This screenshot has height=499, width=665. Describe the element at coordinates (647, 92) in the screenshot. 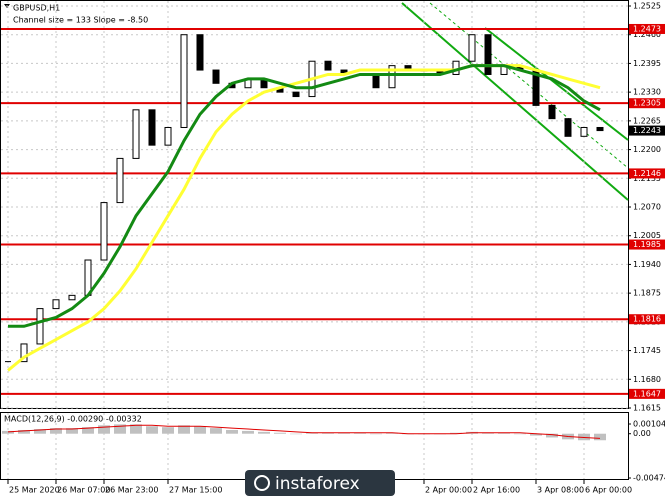

I see `y-tick-label: 1.2330` at that location.